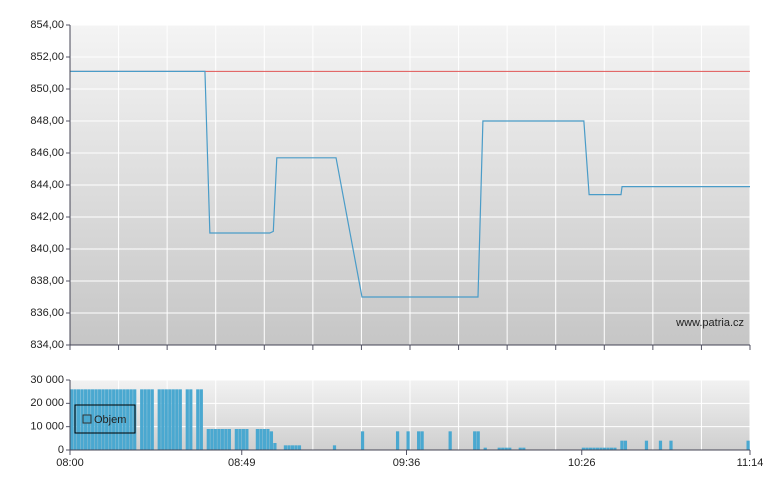 The height and width of the screenshot is (490, 780). What do you see at coordinates (47, 380) in the screenshot?
I see `y-tick-label: 30 000` at bounding box center [47, 380].